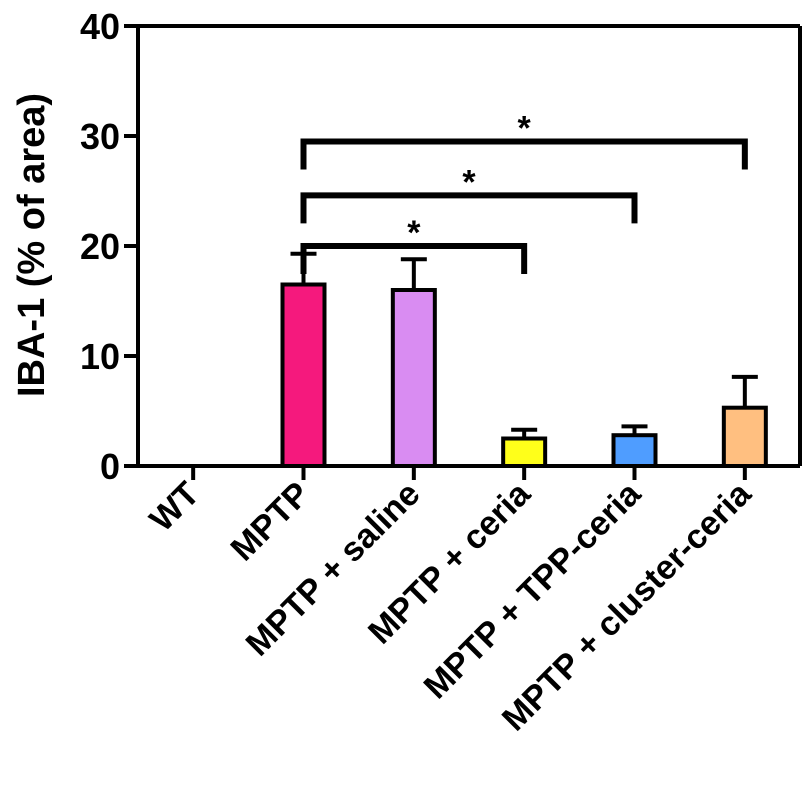  Describe the element at coordinates (100, 136) in the screenshot. I see `y-tick-label: 30` at that location.